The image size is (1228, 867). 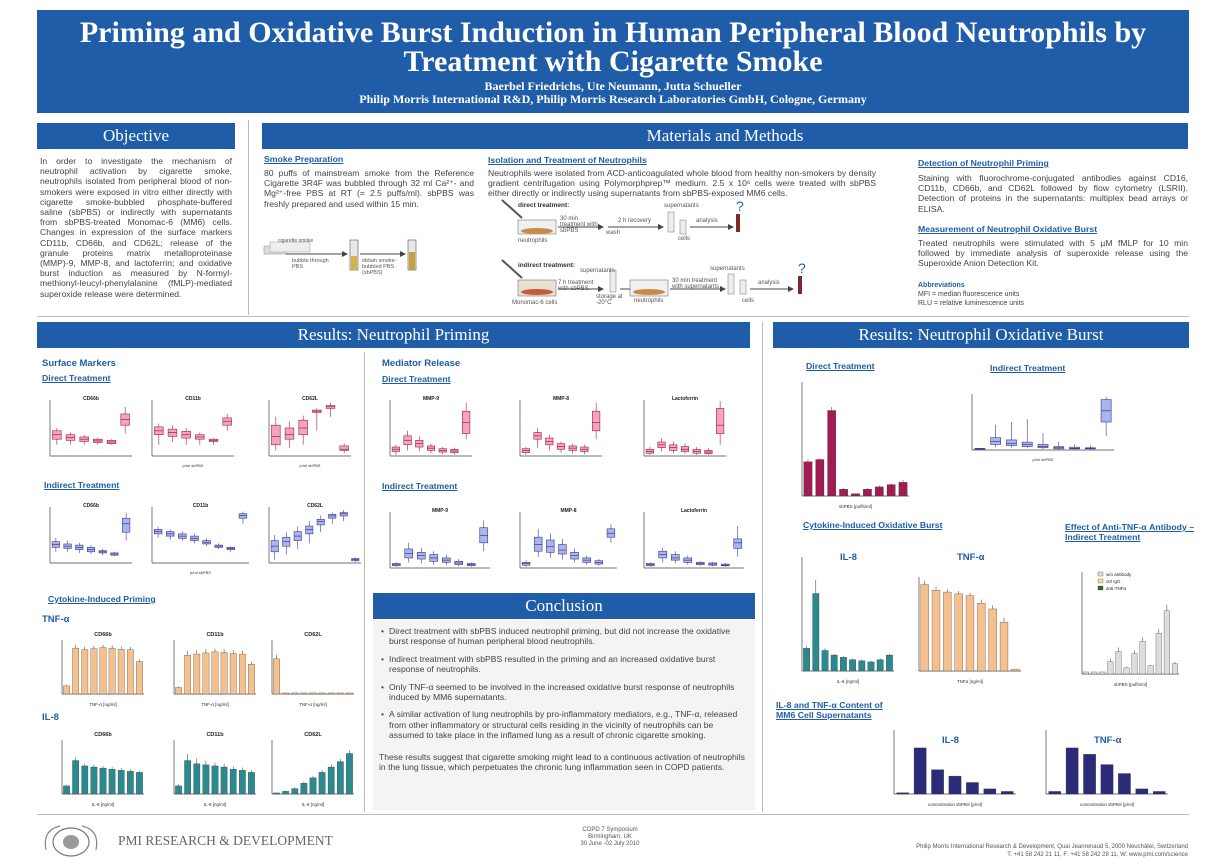 I want to click on chart-svg: sbPBS [puffs/ml], so click(x=855, y=445).